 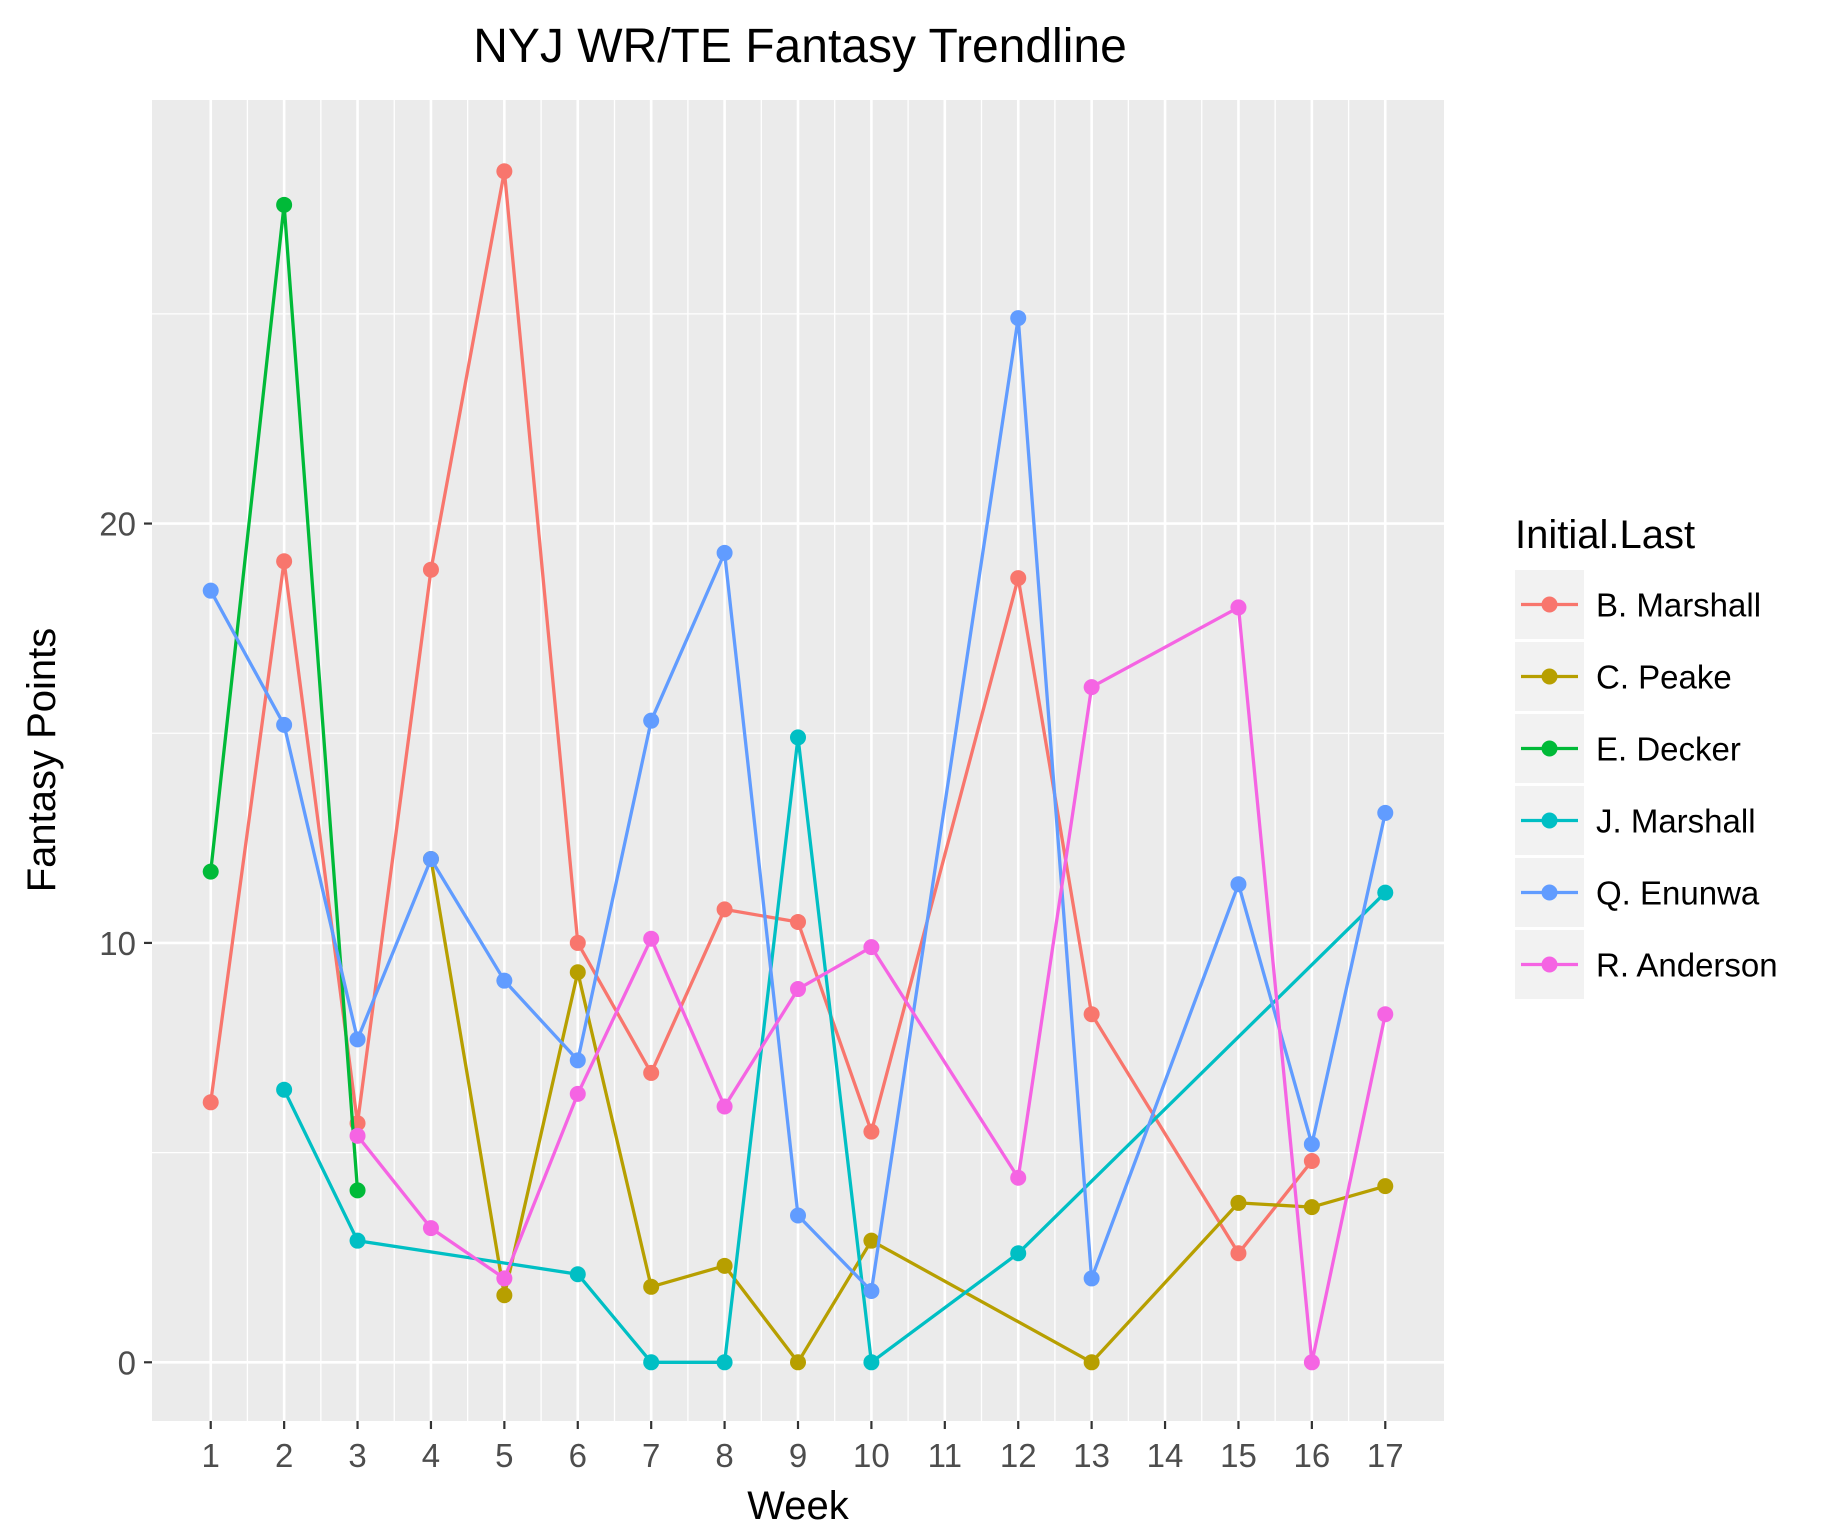 I want to click on x-axis: 1 2 3 4 5 6 7 8 9 10 11 12 13 14 15 16 17, so click(x=803, y=1447).